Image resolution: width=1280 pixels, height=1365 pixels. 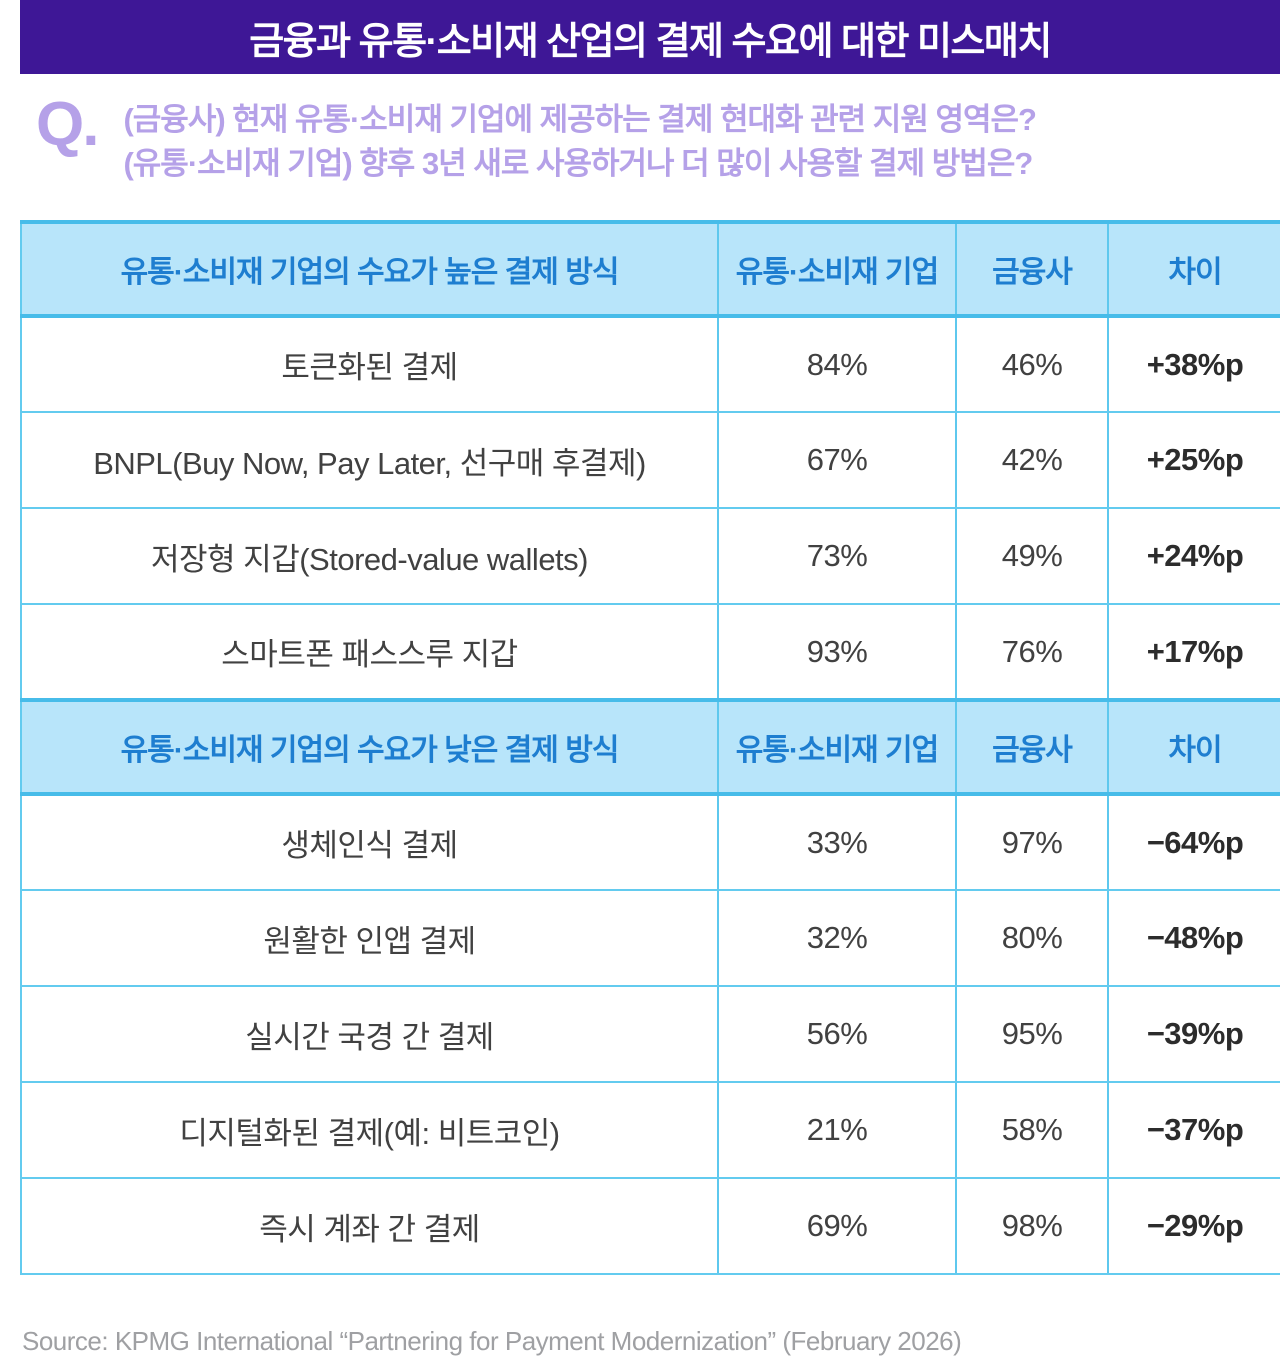 What do you see at coordinates (1193, 364) in the screenshot?
I see `cell-gap-value: +38%p` at bounding box center [1193, 364].